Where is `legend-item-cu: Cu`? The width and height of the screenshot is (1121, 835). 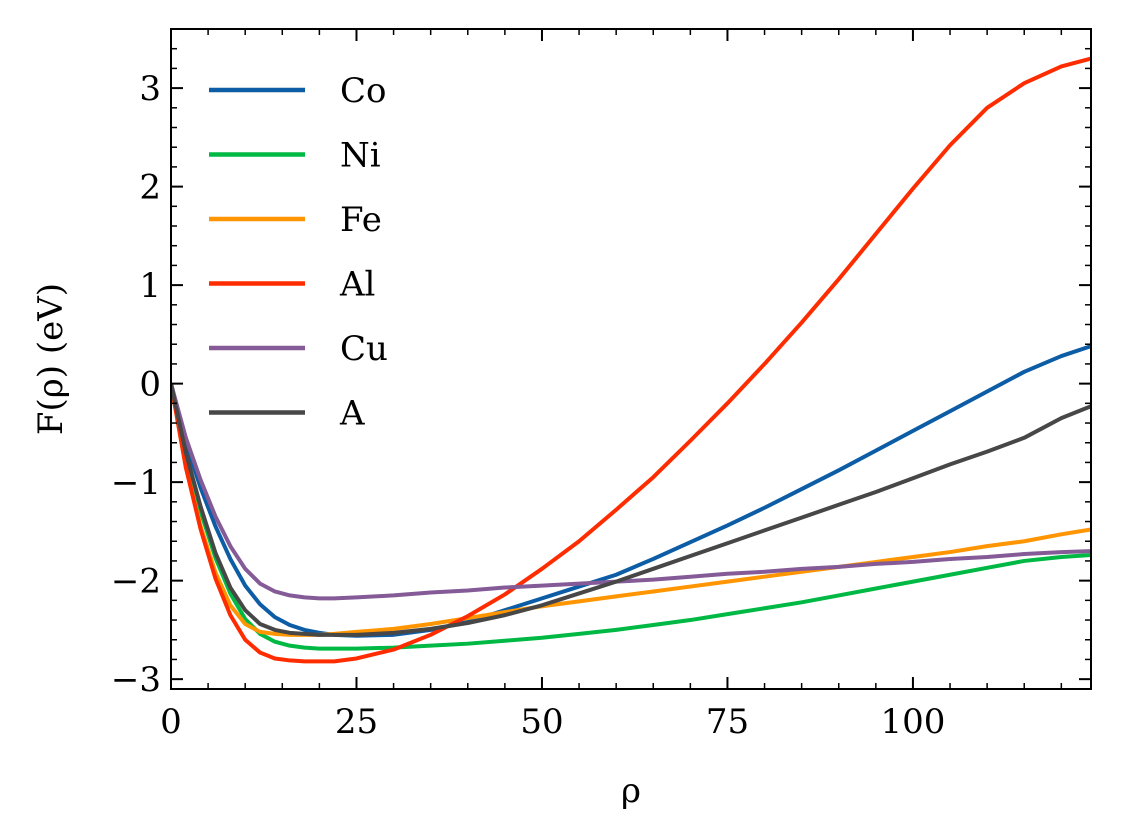 legend-item-cu: Cu is located at coordinates (298, 349).